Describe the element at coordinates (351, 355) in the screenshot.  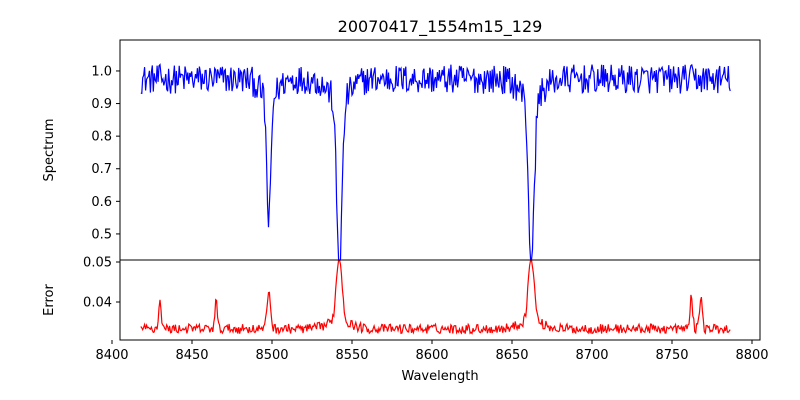
I see `x-tick-label: 8550` at that location.